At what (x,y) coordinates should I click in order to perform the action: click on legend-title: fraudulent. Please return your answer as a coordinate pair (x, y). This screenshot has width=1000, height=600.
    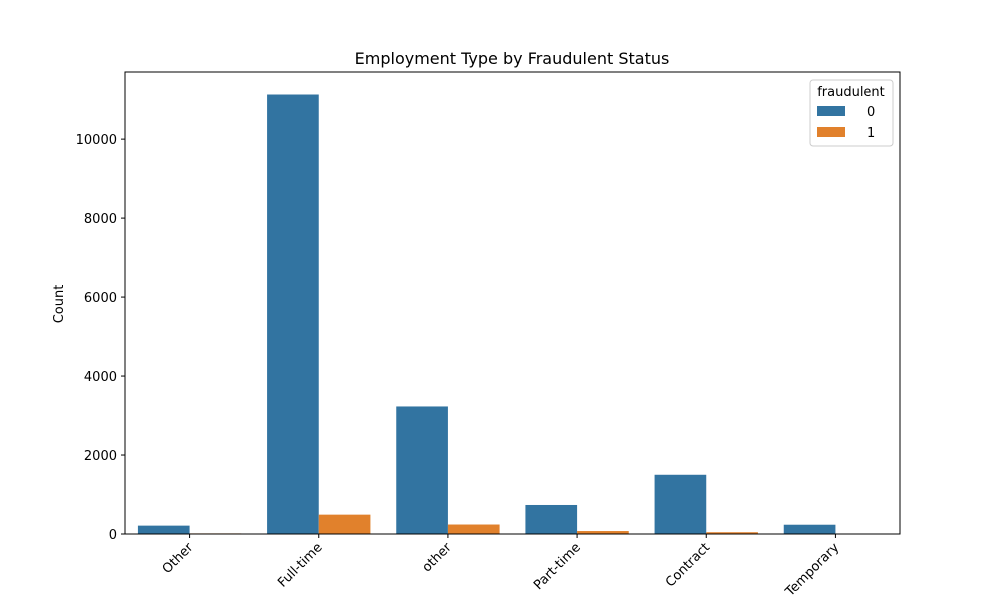
    Looking at the image, I should click on (851, 92).